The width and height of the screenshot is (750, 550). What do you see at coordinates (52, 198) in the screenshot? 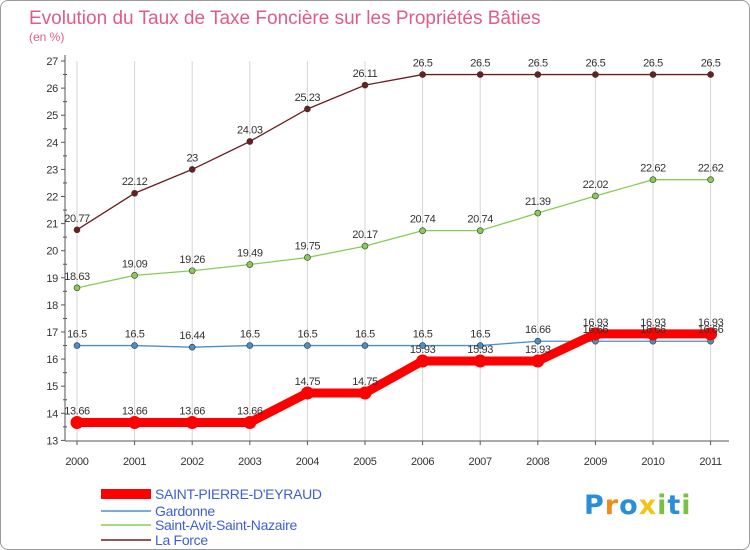
I see `y-tick-label: 22` at bounding box center [52, 198].